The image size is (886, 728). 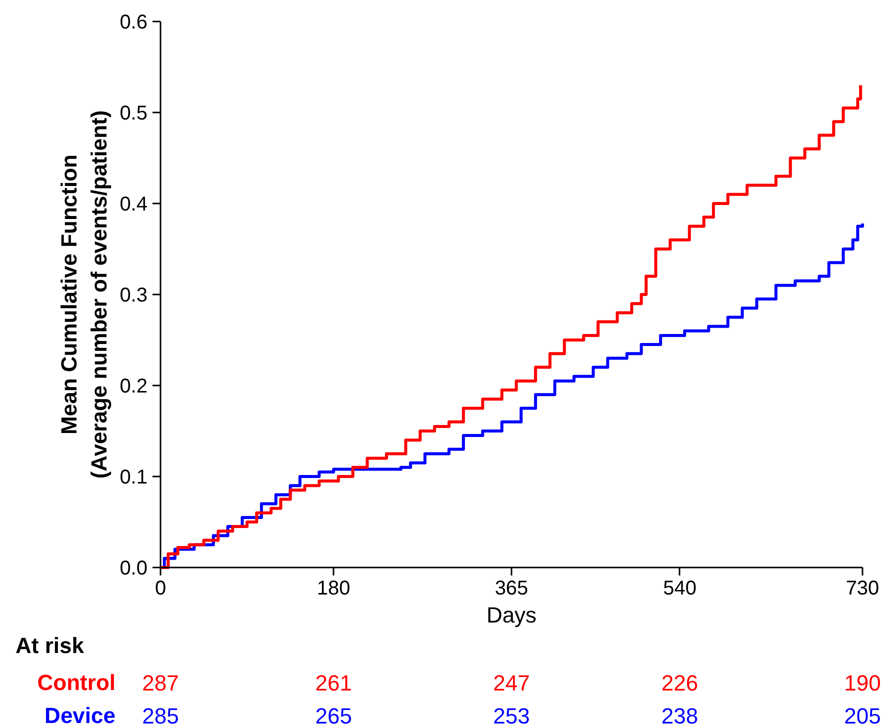 What do you see at coordinates (134, 387) in the screenshot?
I see `y-tick-label: 0.2` at bounding box center [134, 387].